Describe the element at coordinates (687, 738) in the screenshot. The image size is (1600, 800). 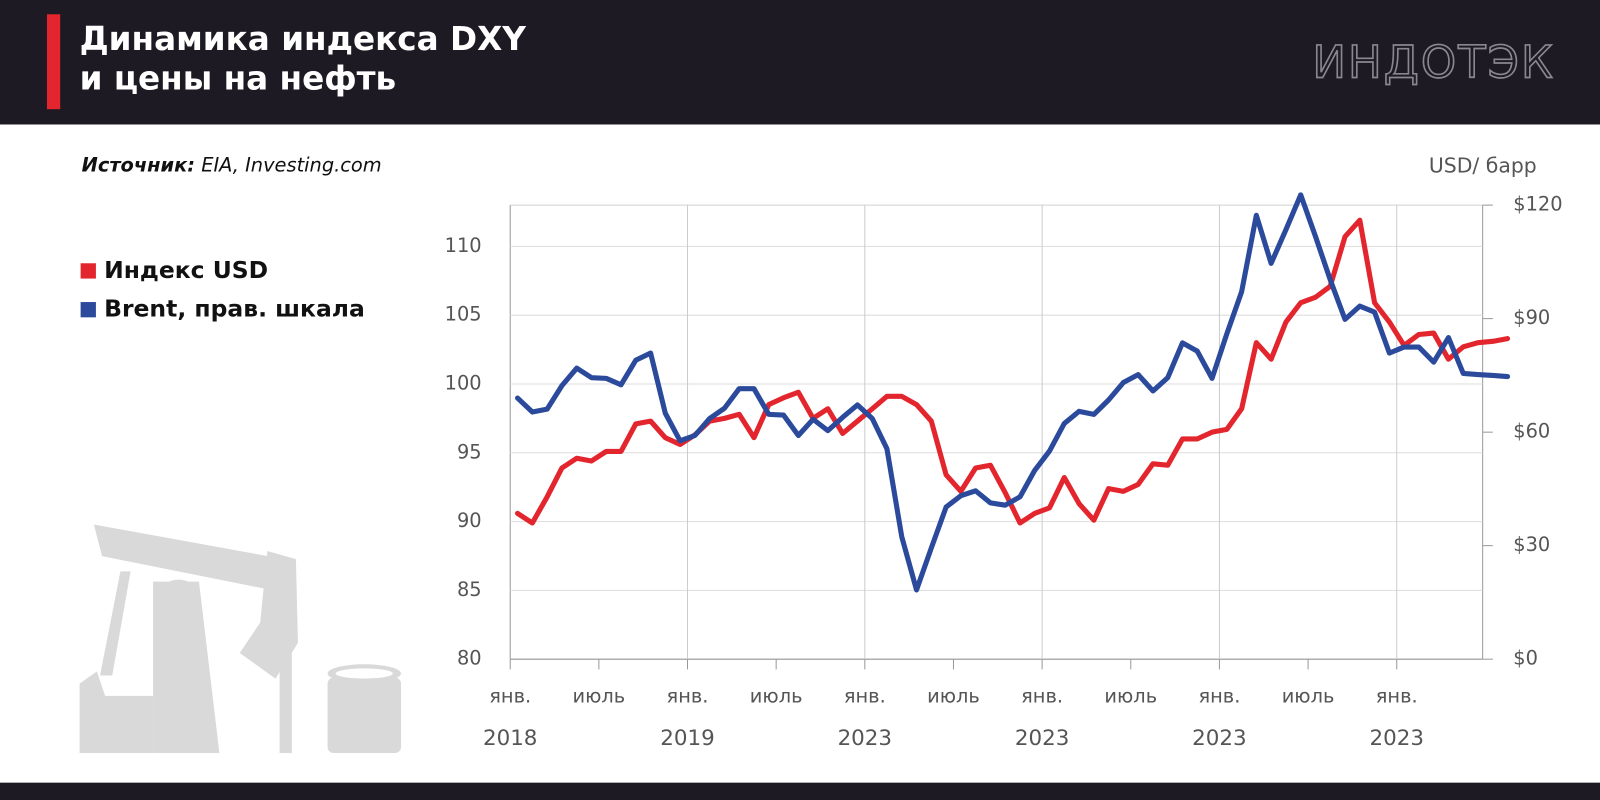
I see `x-group-label: 2019` at that location.